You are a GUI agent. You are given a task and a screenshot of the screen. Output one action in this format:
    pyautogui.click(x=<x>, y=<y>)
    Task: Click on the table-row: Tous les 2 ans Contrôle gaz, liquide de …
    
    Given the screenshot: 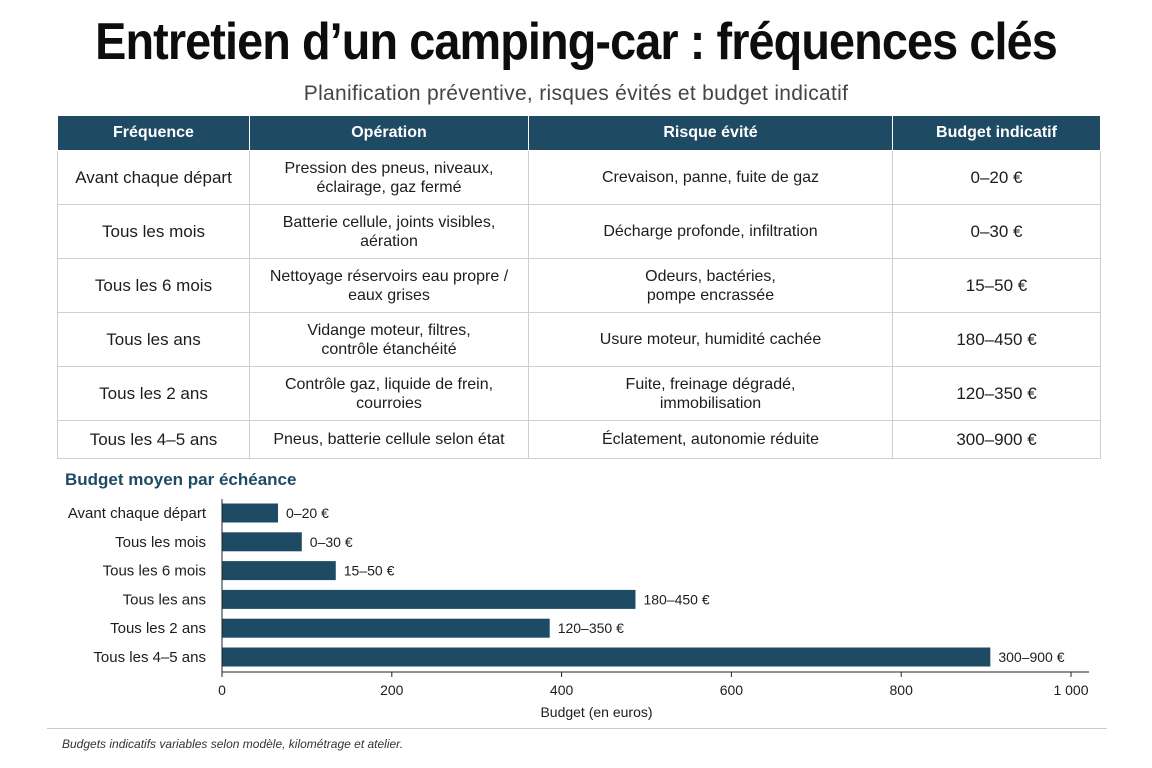 What is the action you would take?
    pyautogui.click(x=579, y=393)
    